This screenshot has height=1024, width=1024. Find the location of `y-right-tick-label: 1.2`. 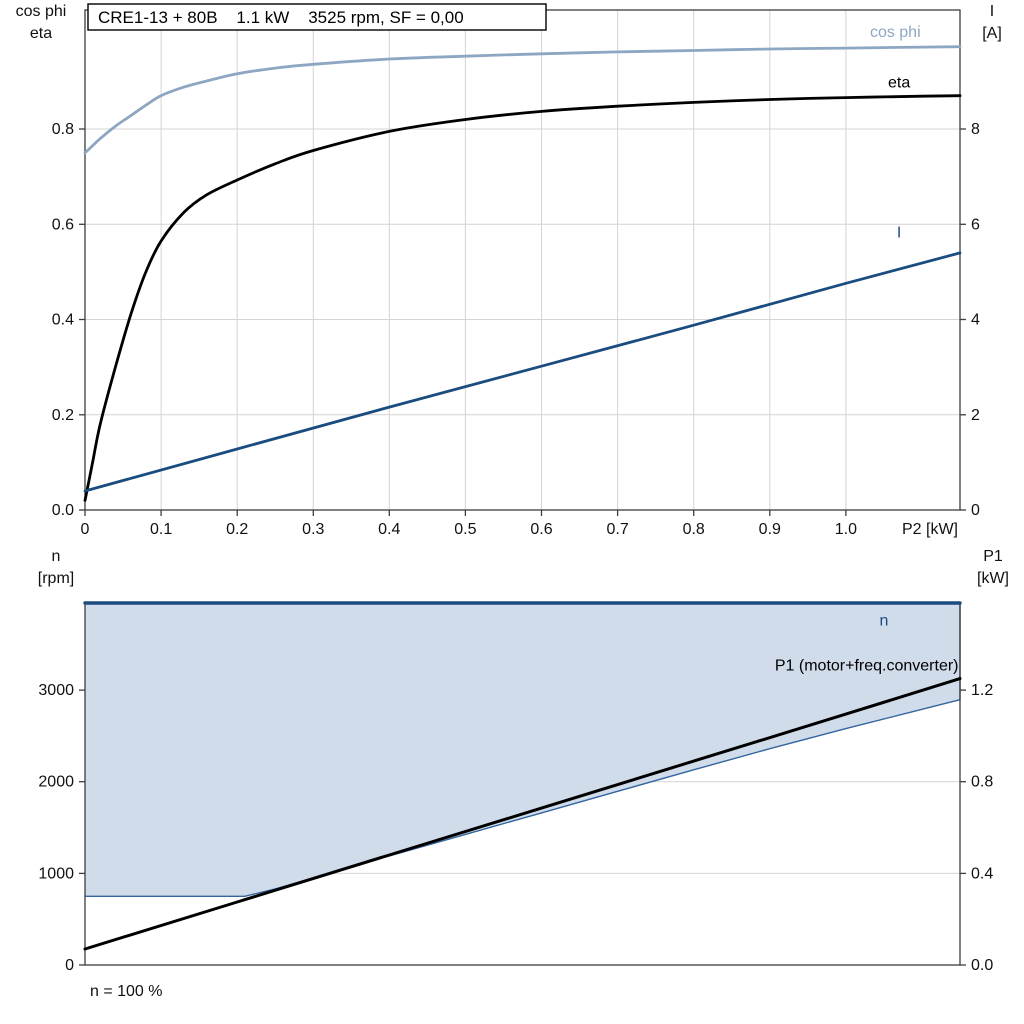

y-right-tick-label: 1.2 is located at coordinates (982, 690).